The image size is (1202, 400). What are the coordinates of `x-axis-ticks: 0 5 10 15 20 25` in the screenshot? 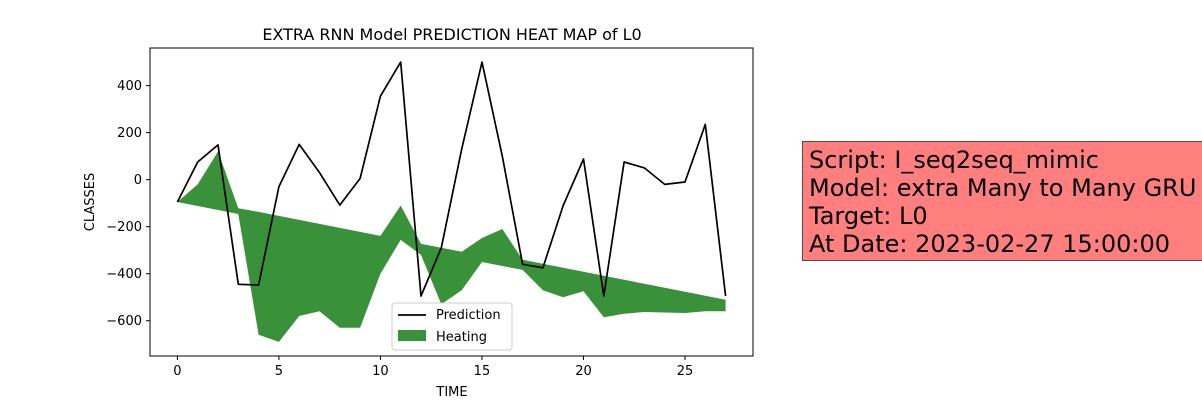 It's located at (433, 367).